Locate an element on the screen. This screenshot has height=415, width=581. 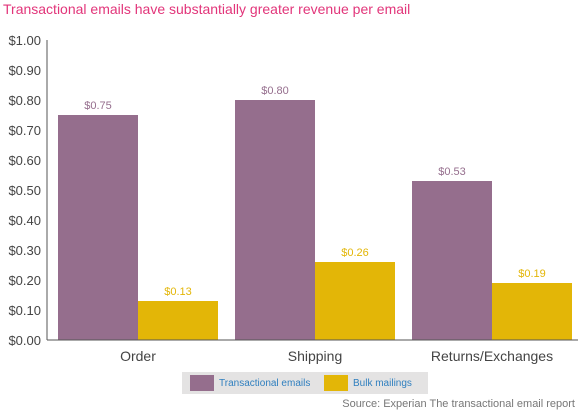
y-tick-label: $0.10 is located at coordinates (24, 310).